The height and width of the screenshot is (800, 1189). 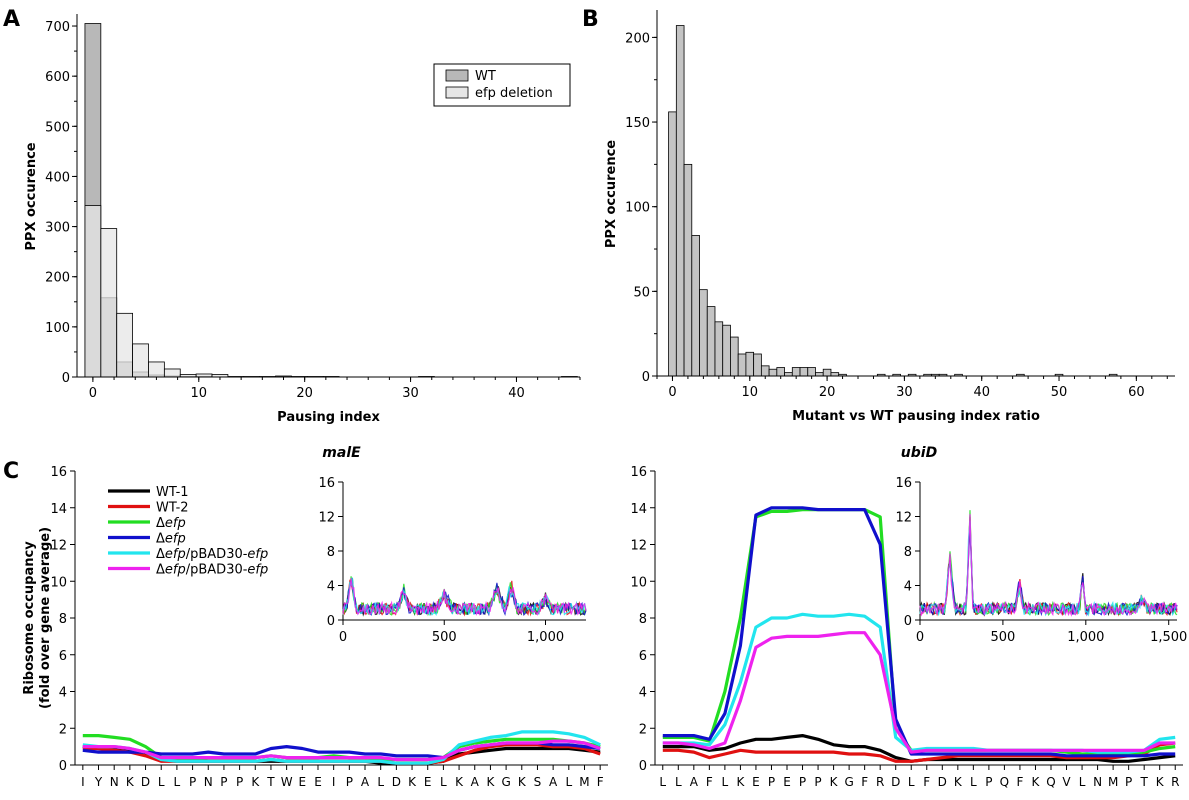 I want to click on chart-c-ubid-y-tick-label: 12, so click(x=638, y=546).